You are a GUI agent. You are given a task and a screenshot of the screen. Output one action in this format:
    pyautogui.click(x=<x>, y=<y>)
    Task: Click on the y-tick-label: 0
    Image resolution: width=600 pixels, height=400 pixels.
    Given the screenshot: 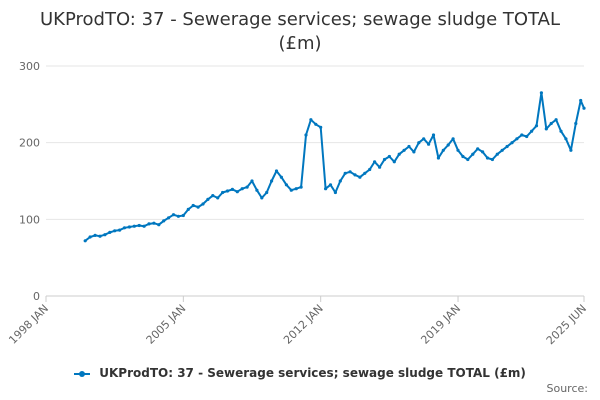 What is the action you would take?
    pyautogui.click(x=36, y=296)
    